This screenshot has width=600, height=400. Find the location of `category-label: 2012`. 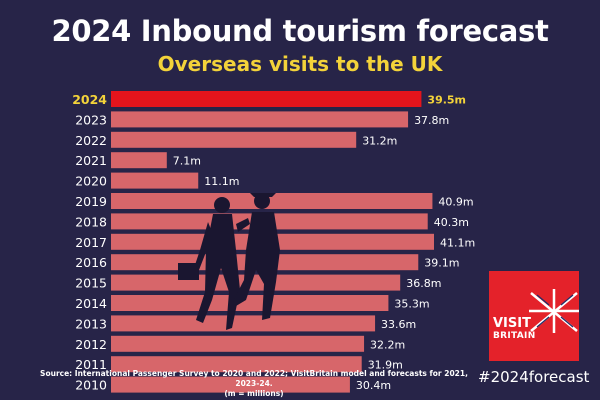

category-label: 2012 is located at coordinates (91, 344).